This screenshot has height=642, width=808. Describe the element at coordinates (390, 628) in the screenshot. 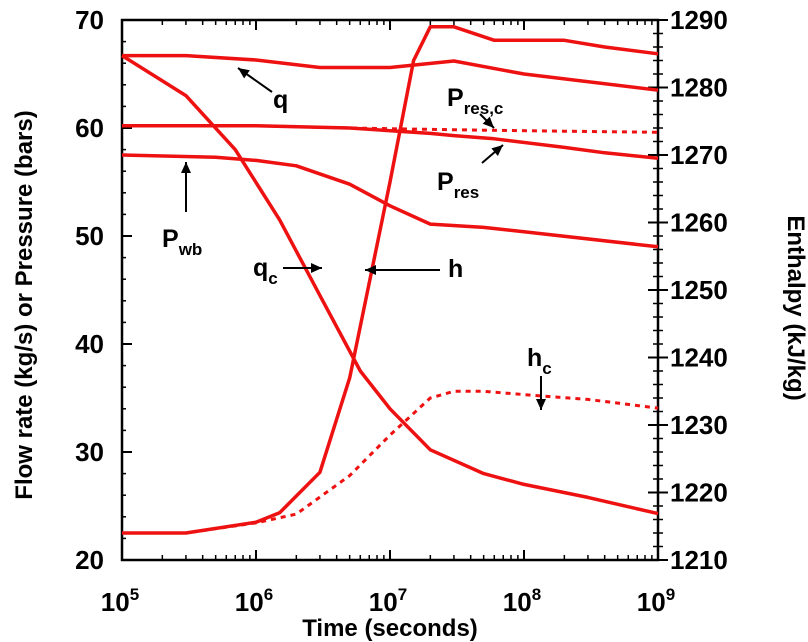

I see `x-axis-label: Time (seconds)` at that location.